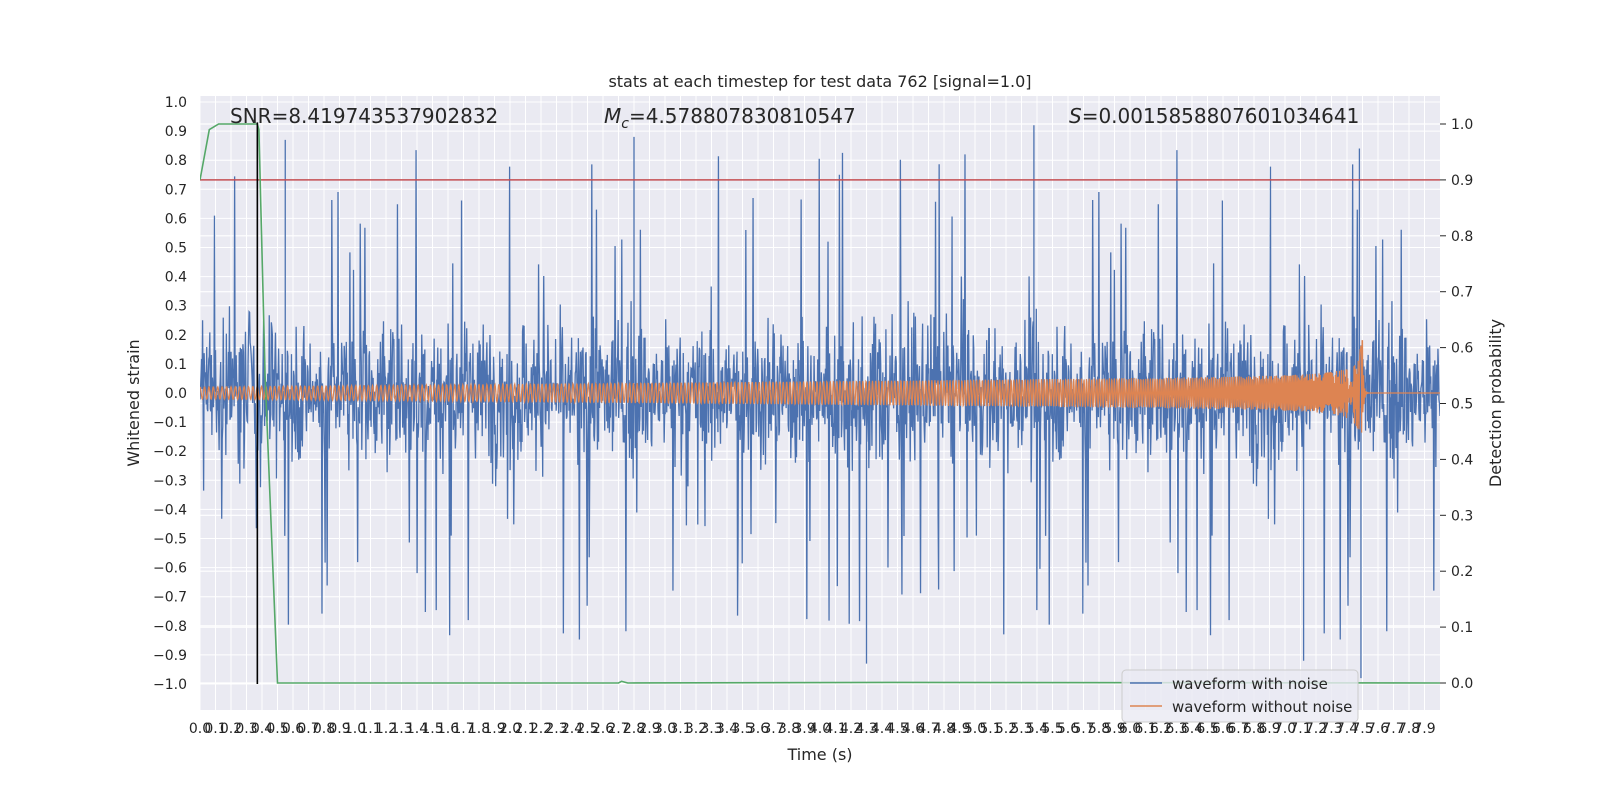  What do you see at coordinates (1099, 729) in the screenshot?
I see `x-tick-label-58: 5.8` at bounding box center [1099, 729].